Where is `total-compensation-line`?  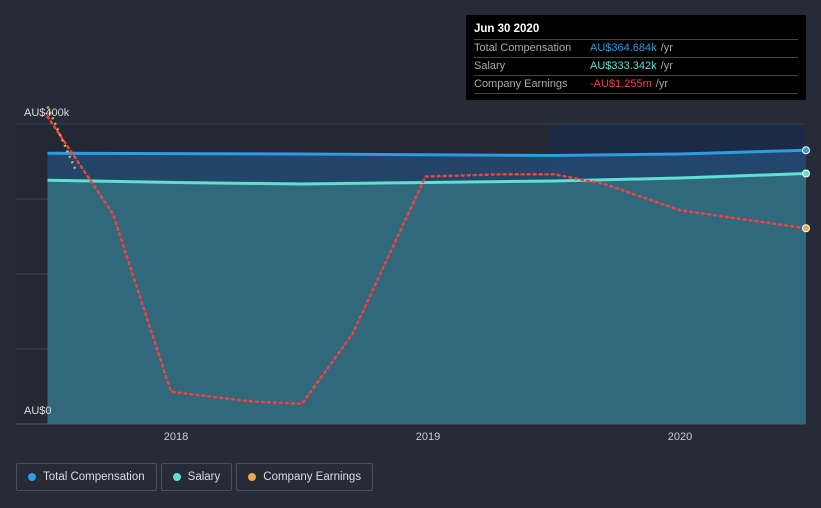
total-compensation-line is located at coordinates (427, 153).